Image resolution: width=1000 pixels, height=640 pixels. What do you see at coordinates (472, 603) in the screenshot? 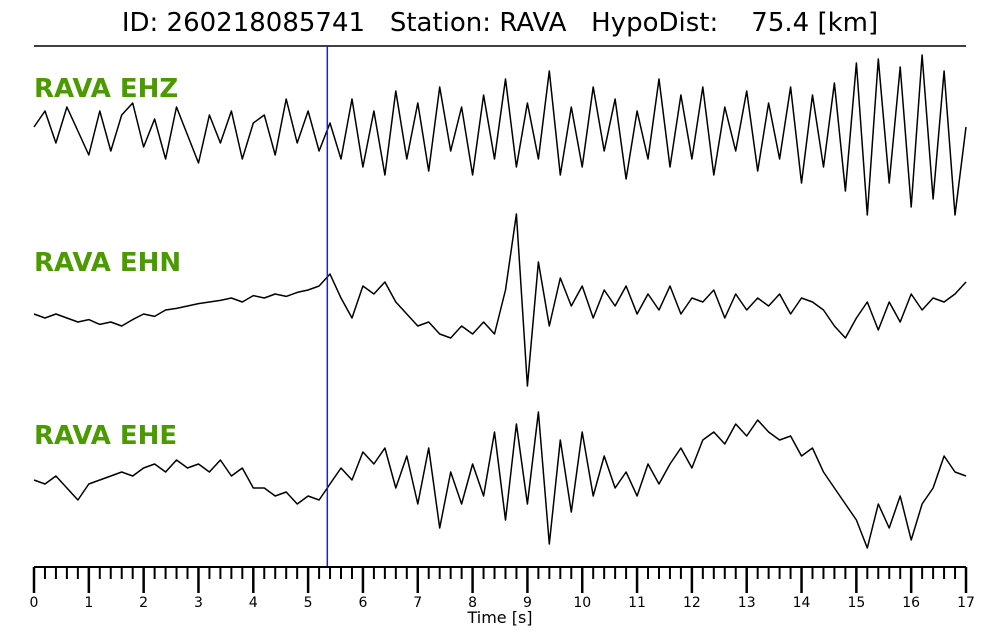
I see `x-tick-label: 8` at bounding box center [472, 603].